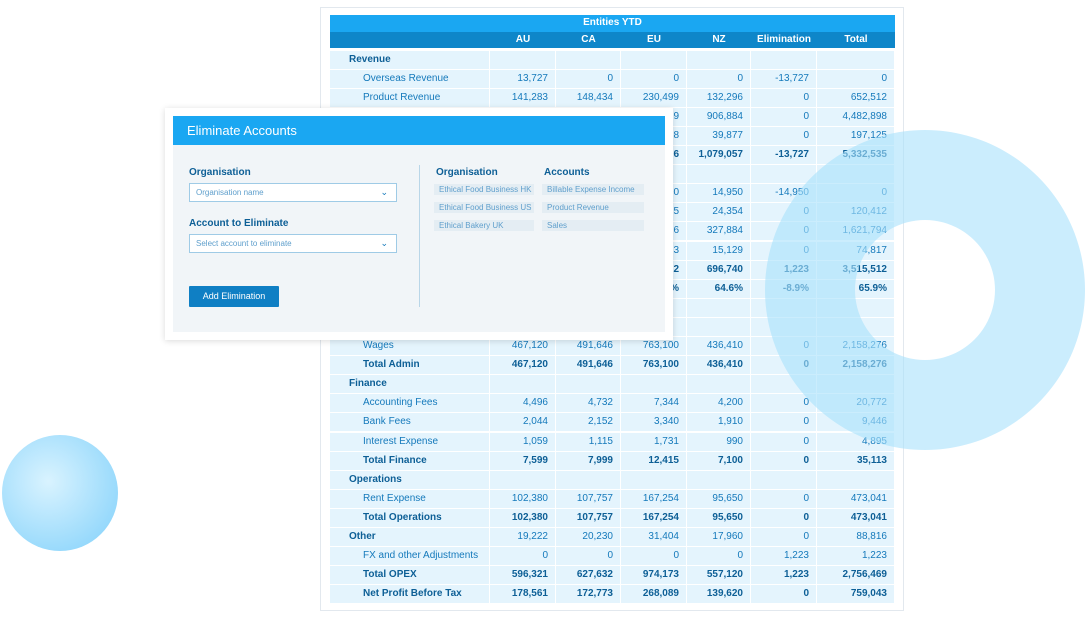 The image size is (1085, 622). What do you see at coordinates (588, 404) in the screenshot?
I see `cell: 4,732` at bounding box center [588, 404].